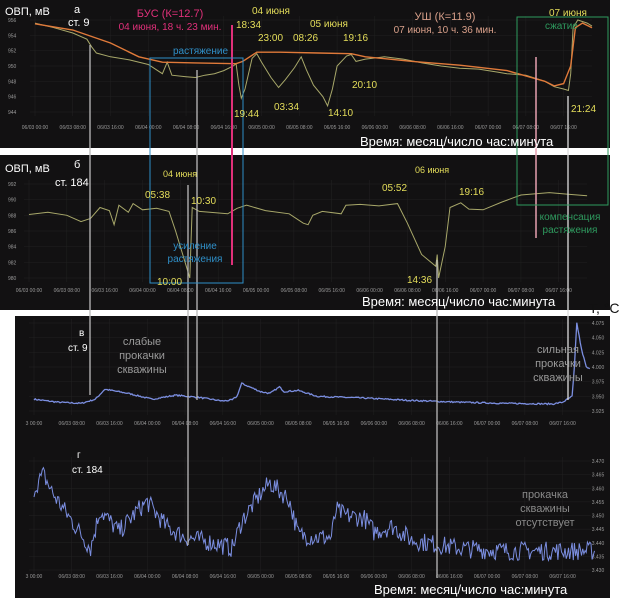 The height and width of the screenshot is (598, 624). What do you see at coordinates (12, 67) in the screenshot?
I see `y-tick-label: 950` at bounding box center [12, 67].